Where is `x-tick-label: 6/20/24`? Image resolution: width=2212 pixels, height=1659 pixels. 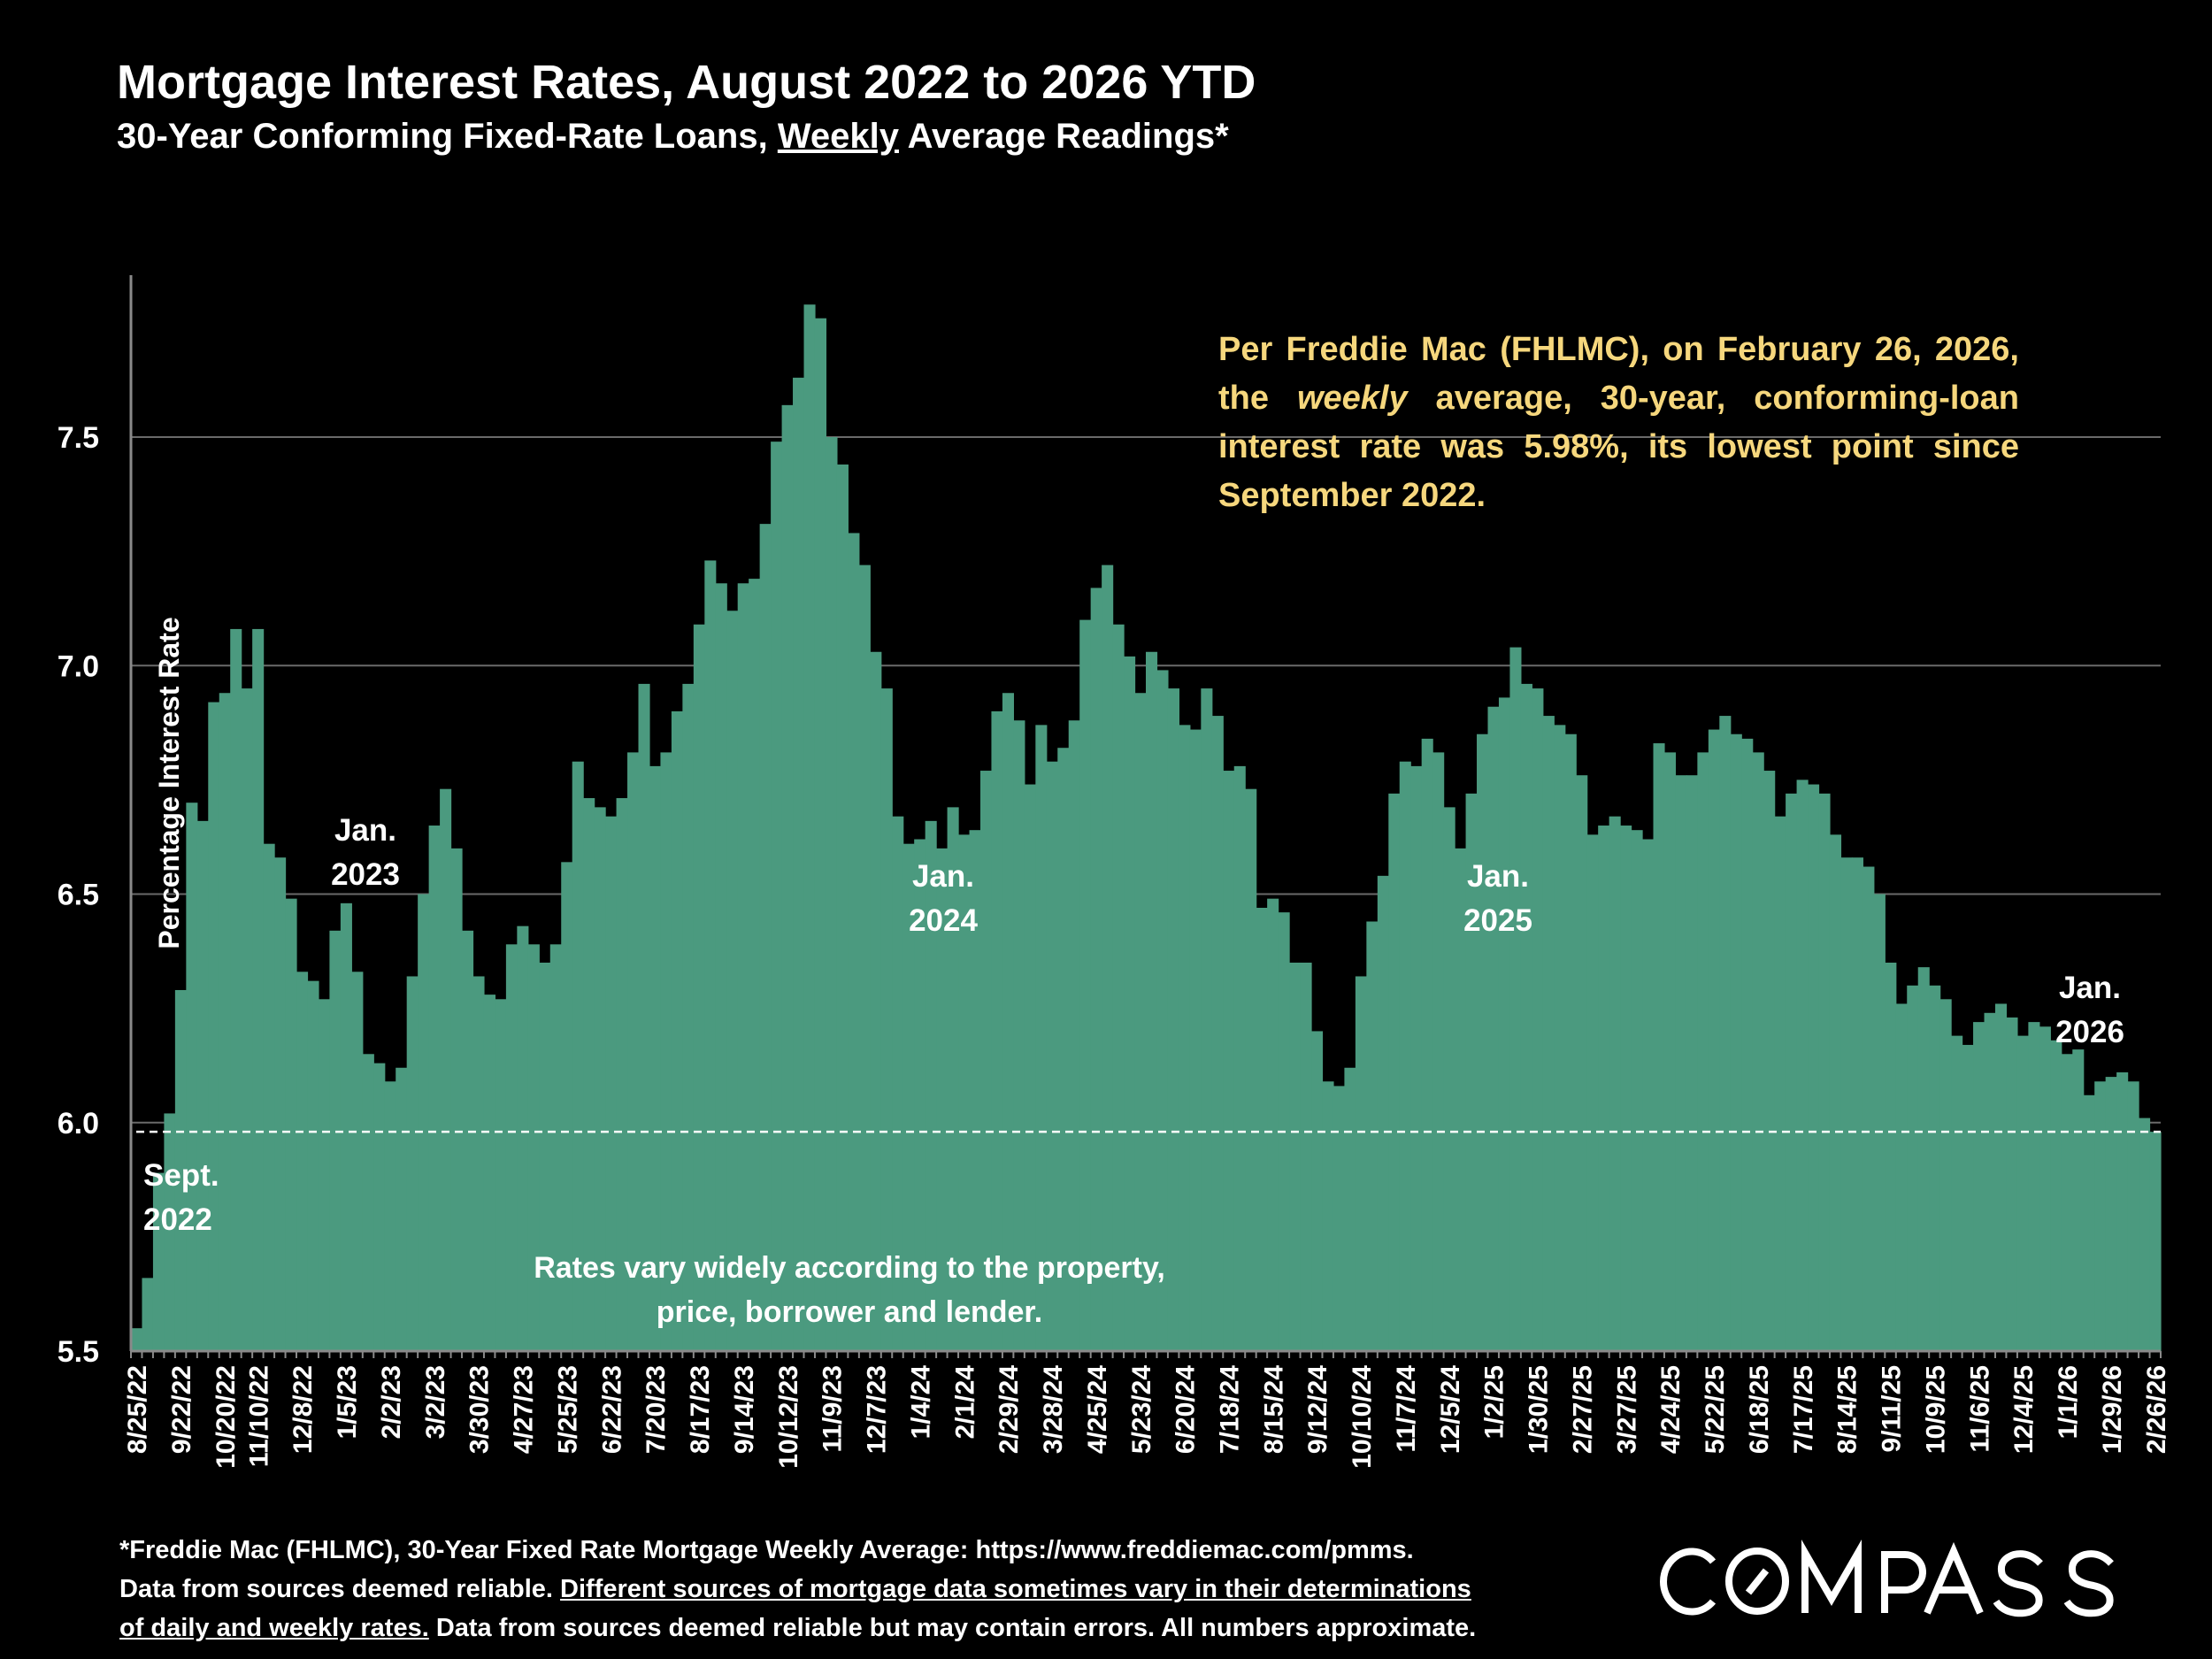 x-tick-label: 6/20/24 is located at coordinates (1186, 1410).